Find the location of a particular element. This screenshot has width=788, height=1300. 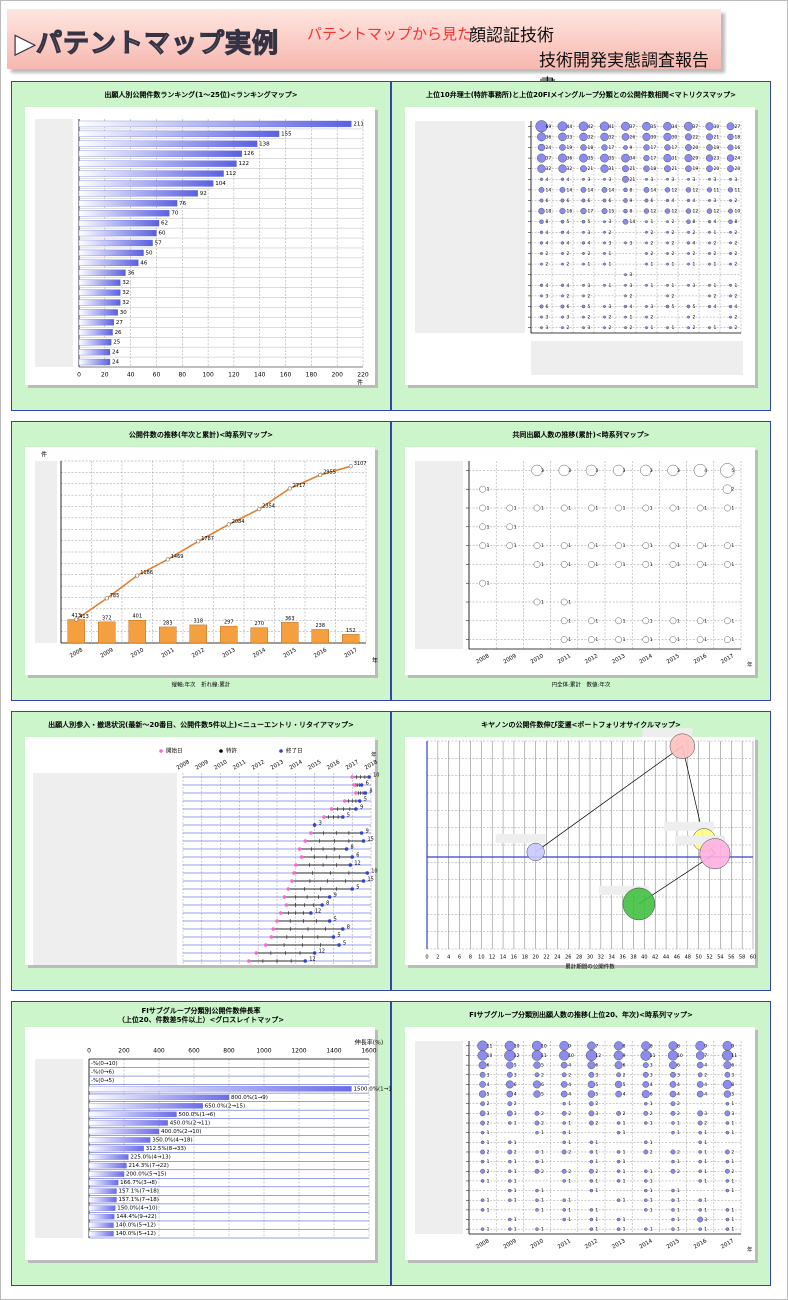

x-tick-label: 60 is located at coordinates (157, 375).